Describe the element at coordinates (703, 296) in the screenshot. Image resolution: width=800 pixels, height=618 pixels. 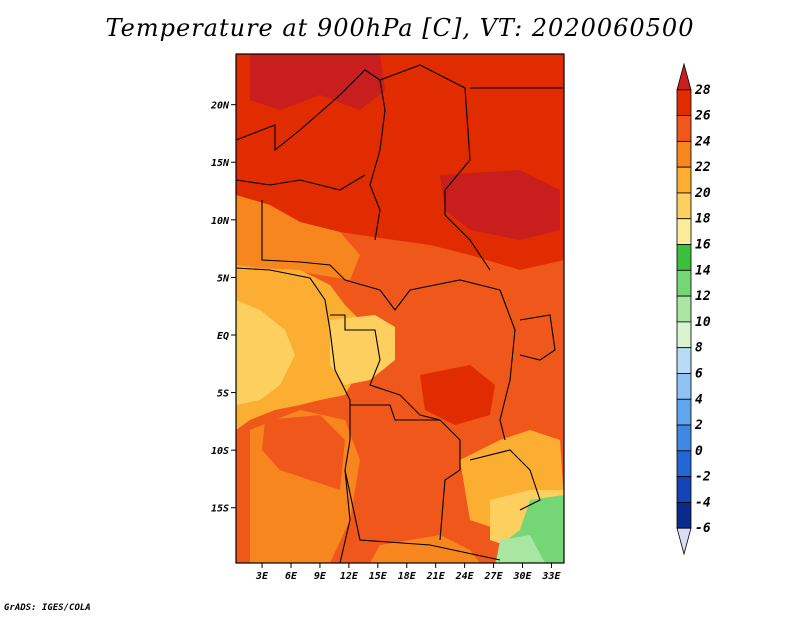
I see `colorbar-label: 12` at that location.